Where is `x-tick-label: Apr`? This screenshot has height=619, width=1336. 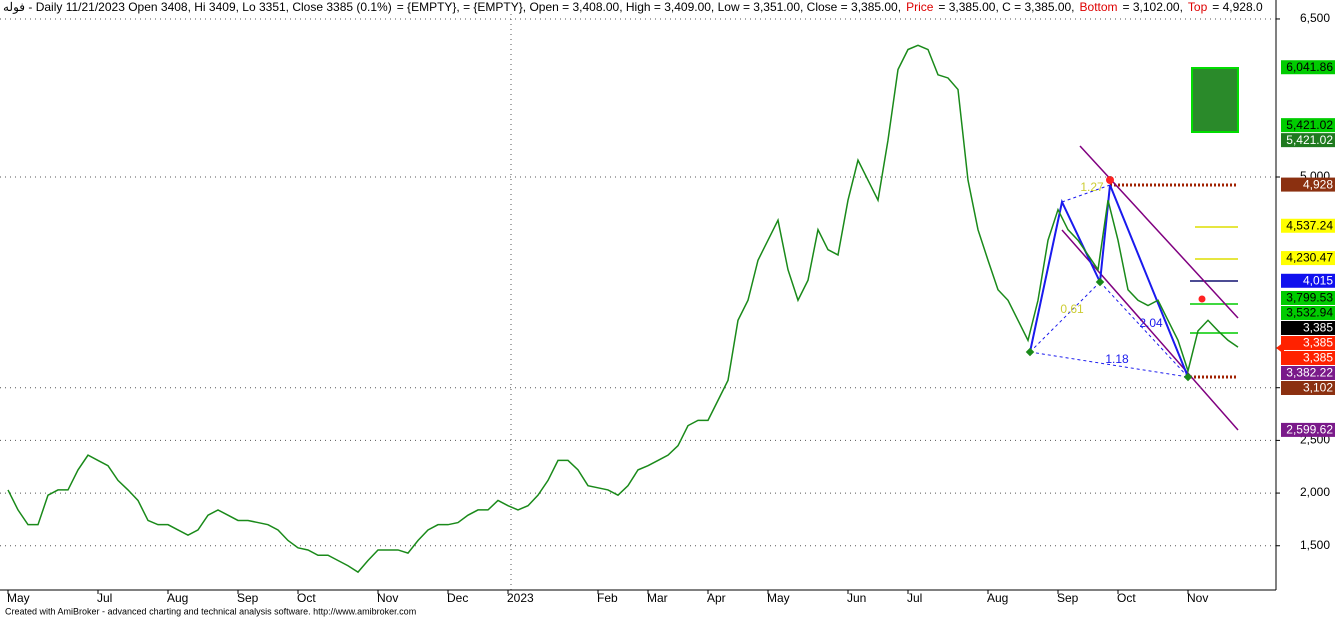 x-tick-label: Apr is located at coordinates (716, 598).